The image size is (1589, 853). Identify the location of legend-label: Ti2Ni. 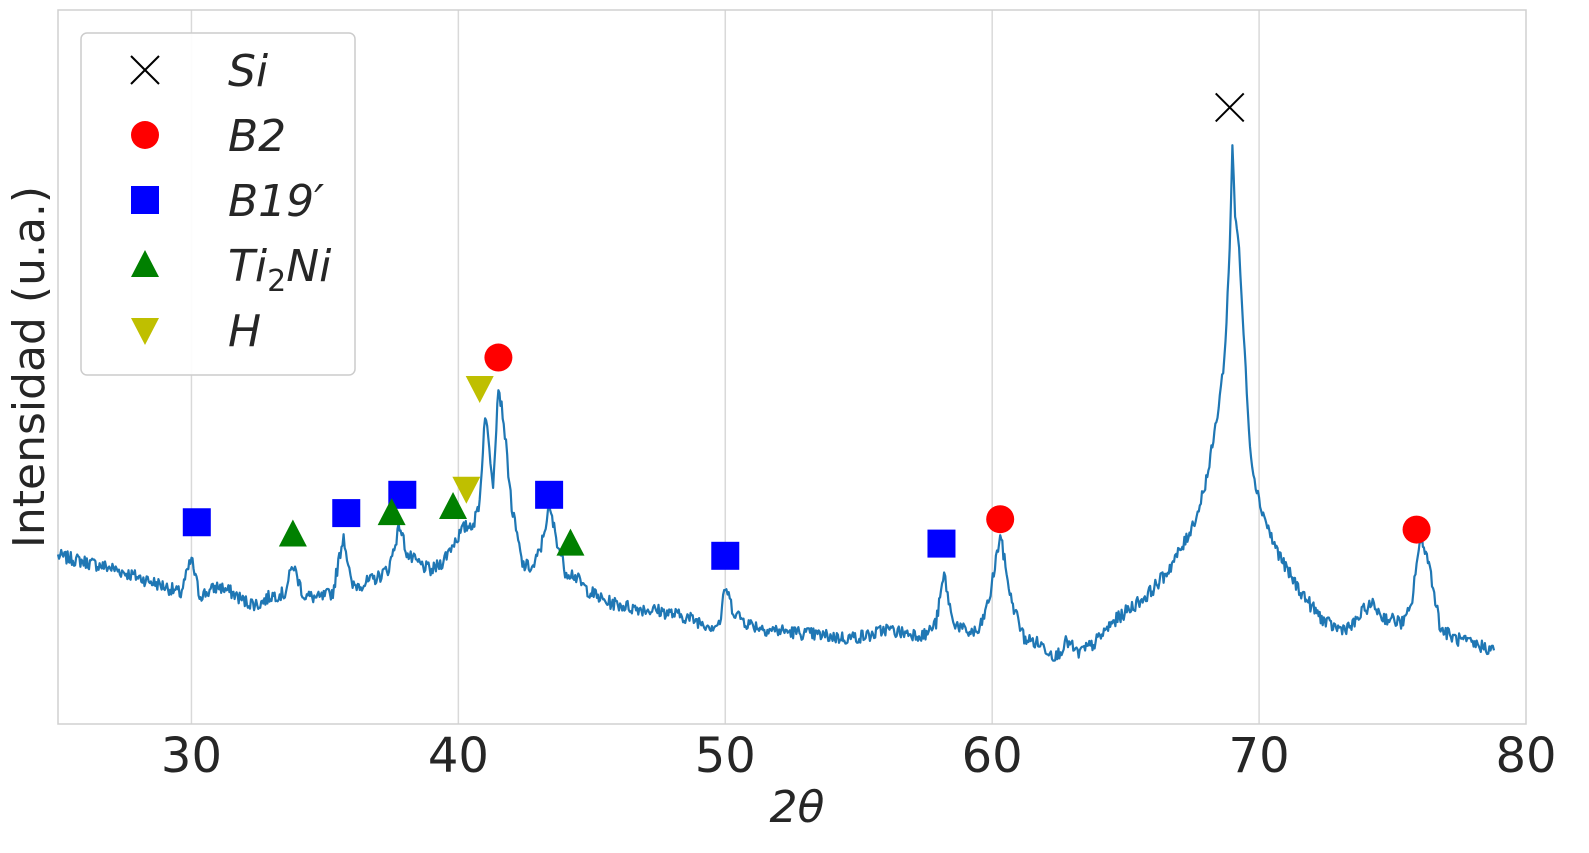
(280, 270).